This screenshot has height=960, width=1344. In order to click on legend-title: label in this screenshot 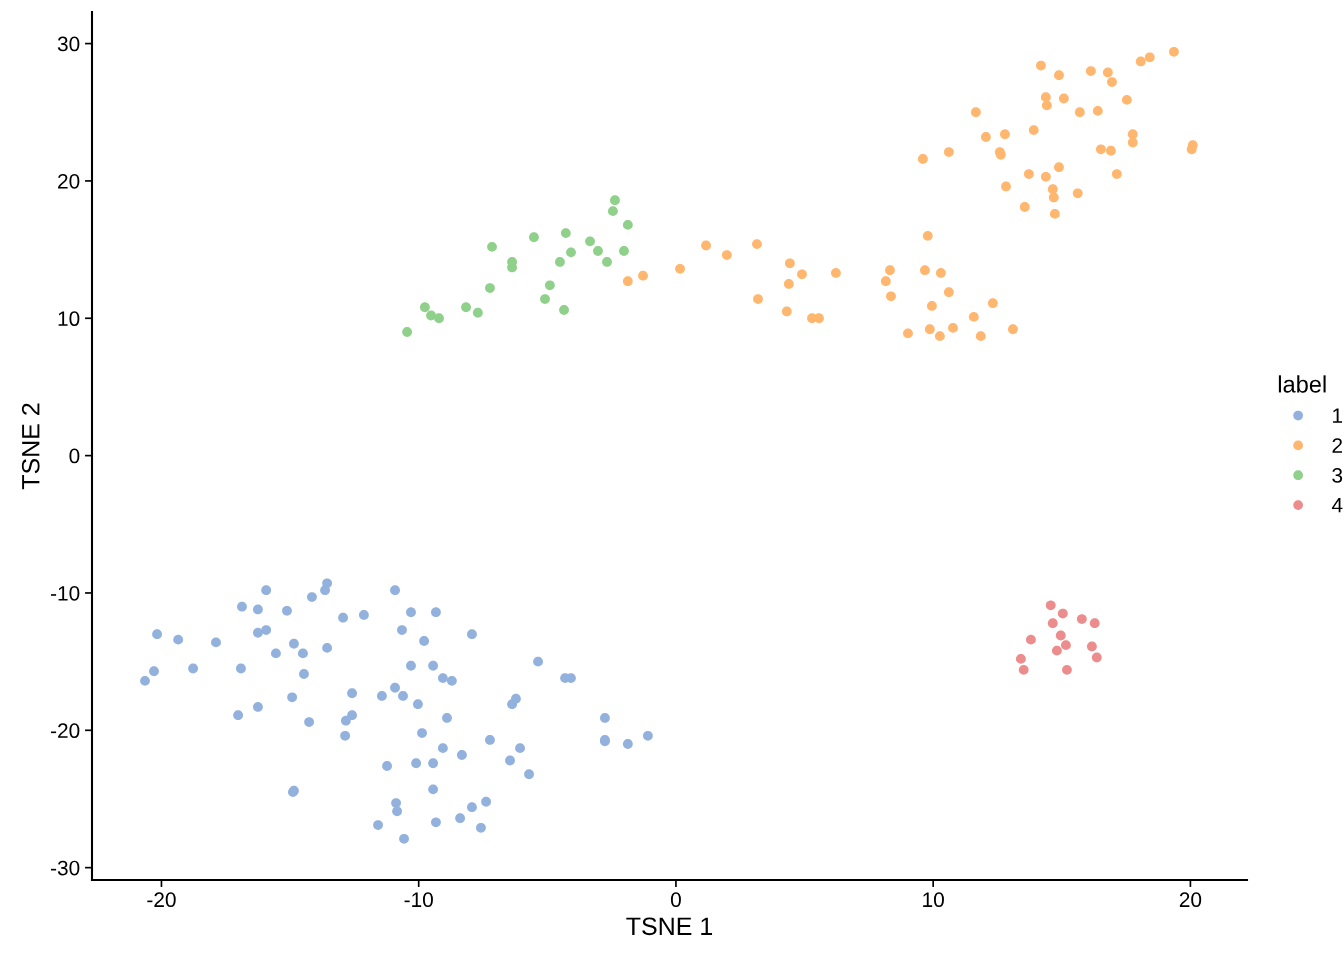, I will do `click(1302, 384)`.